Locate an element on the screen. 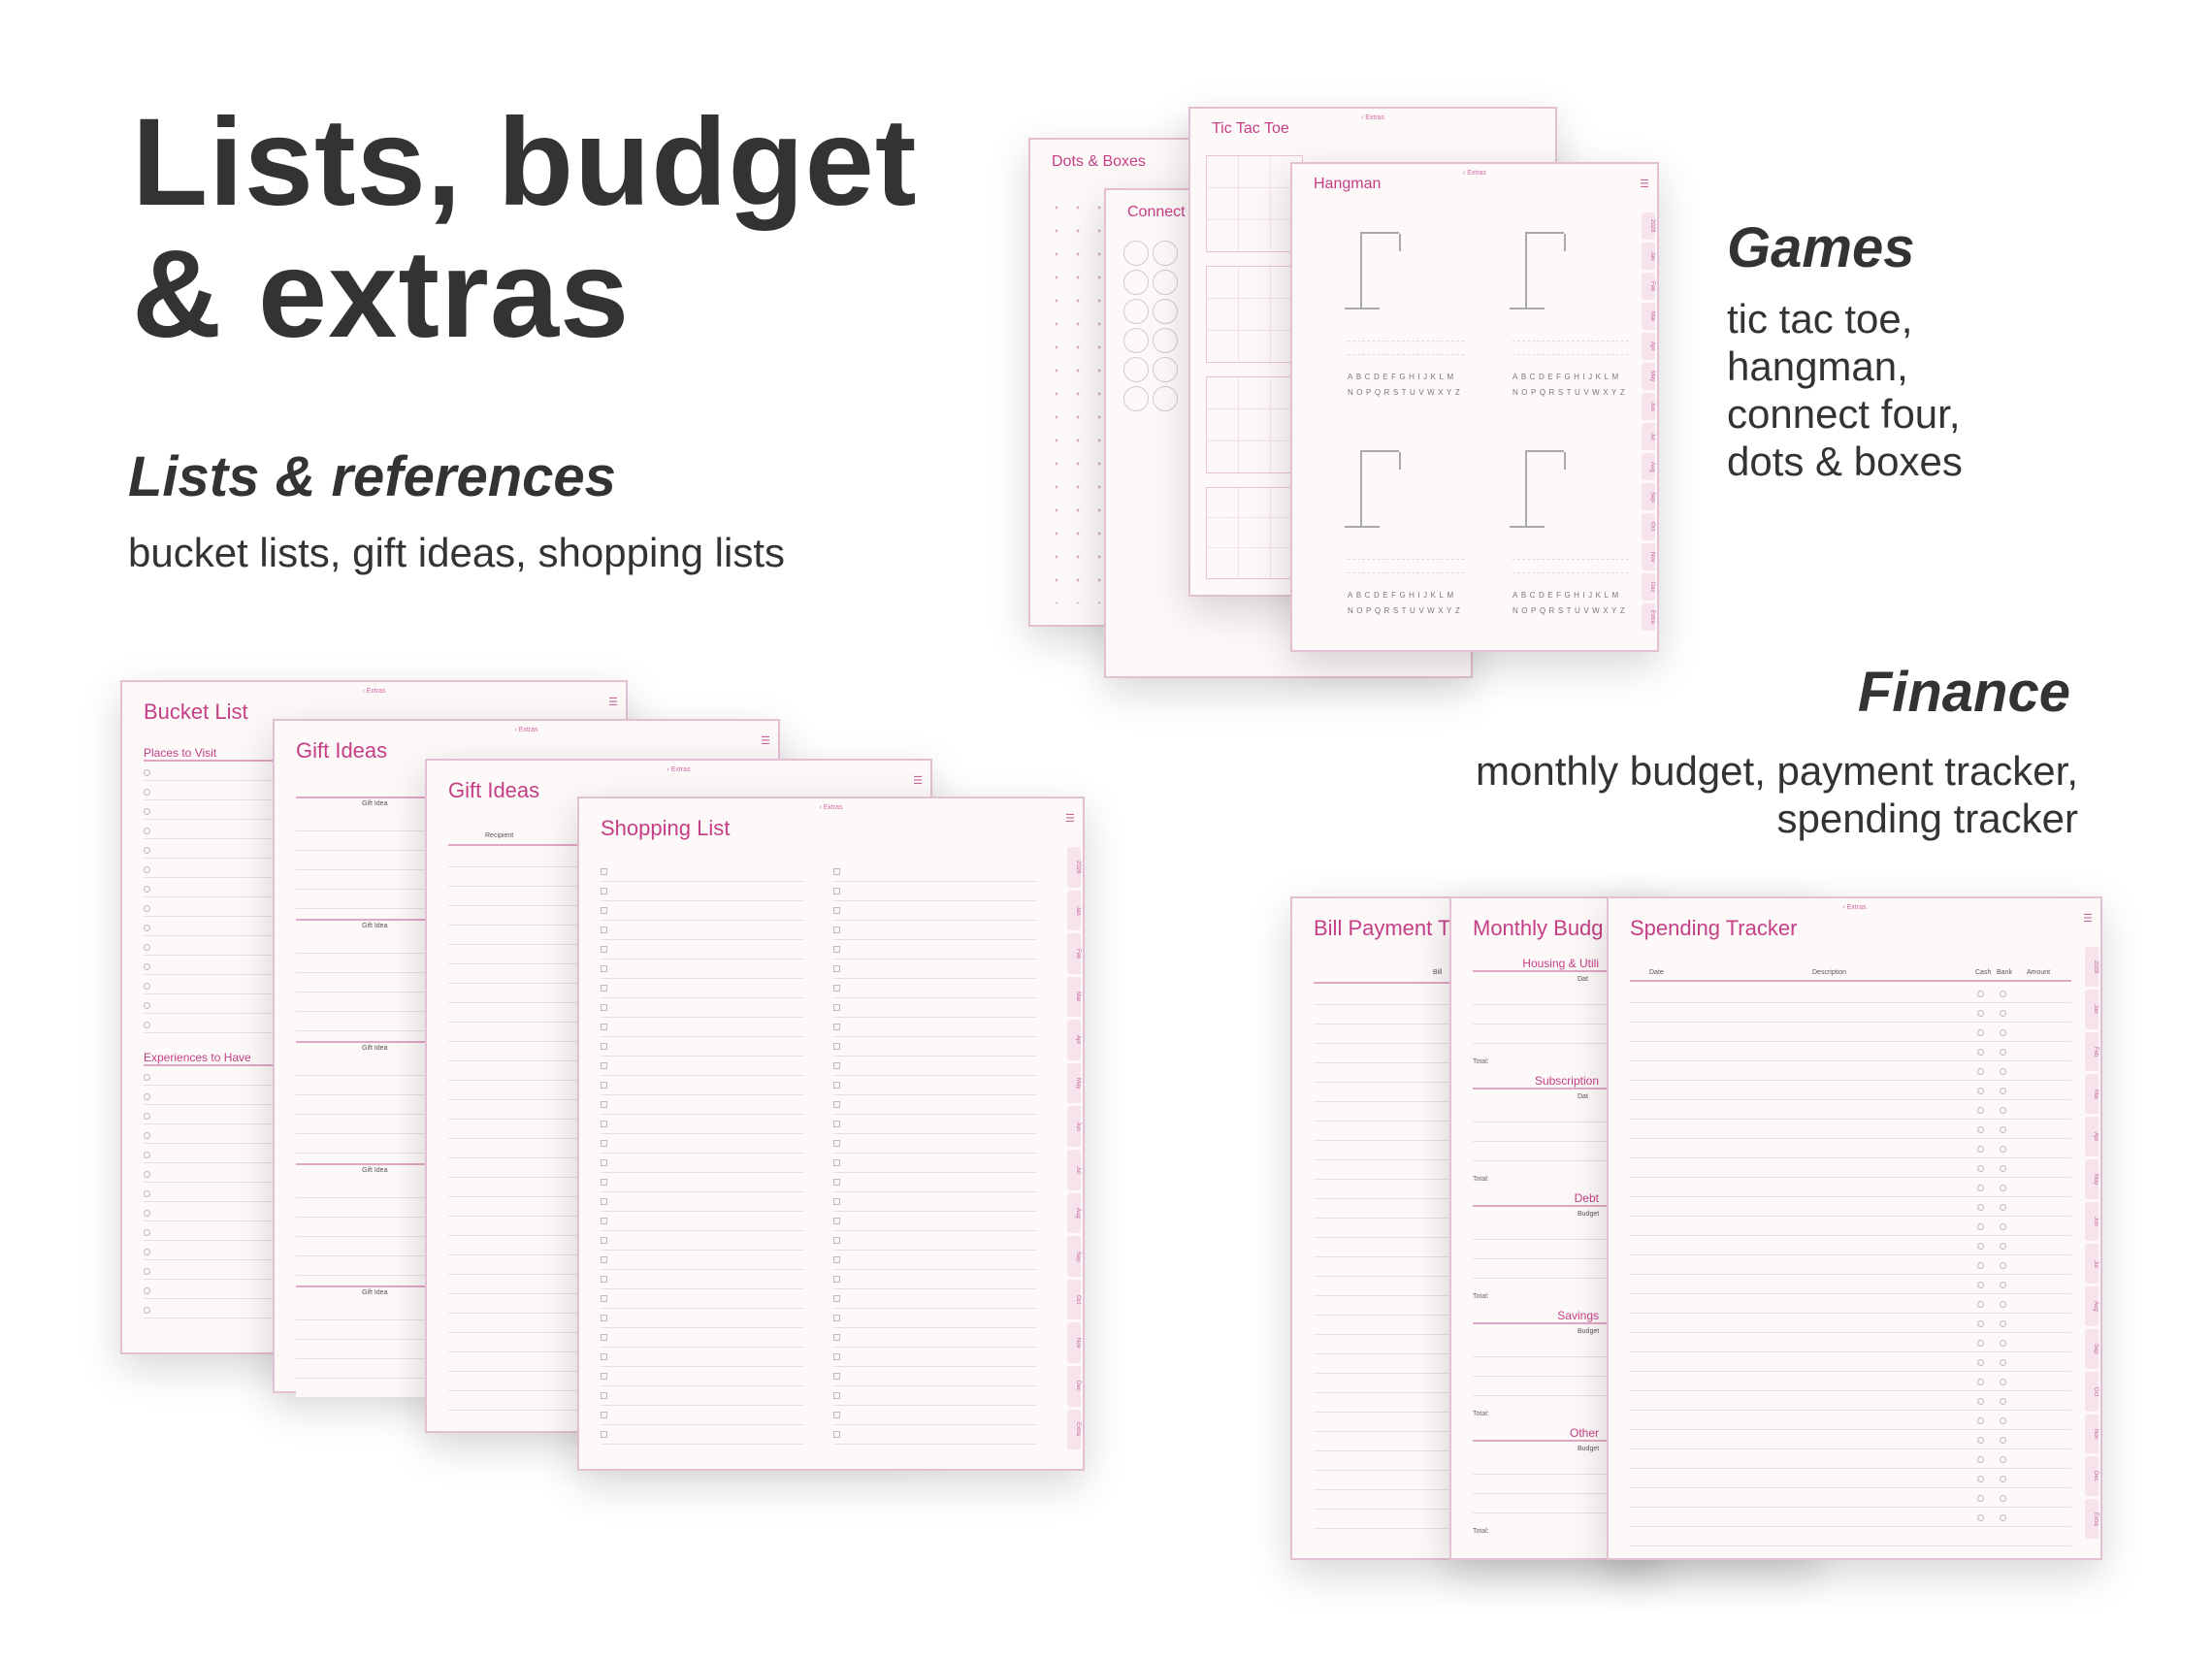 The width and height of the screenshot is (2212, 1659). side-tab: Apr is located at coordinates (1649, 346).